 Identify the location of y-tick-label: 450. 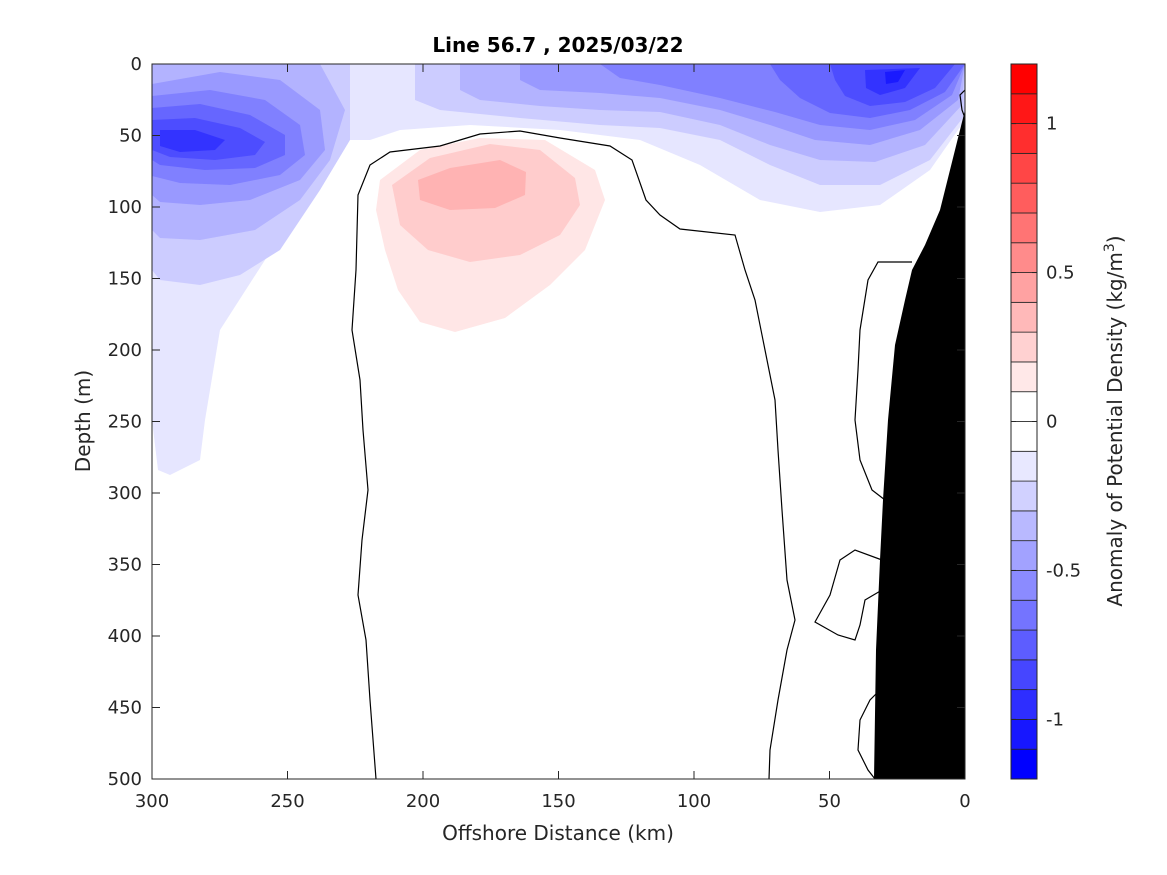
(125, 708).